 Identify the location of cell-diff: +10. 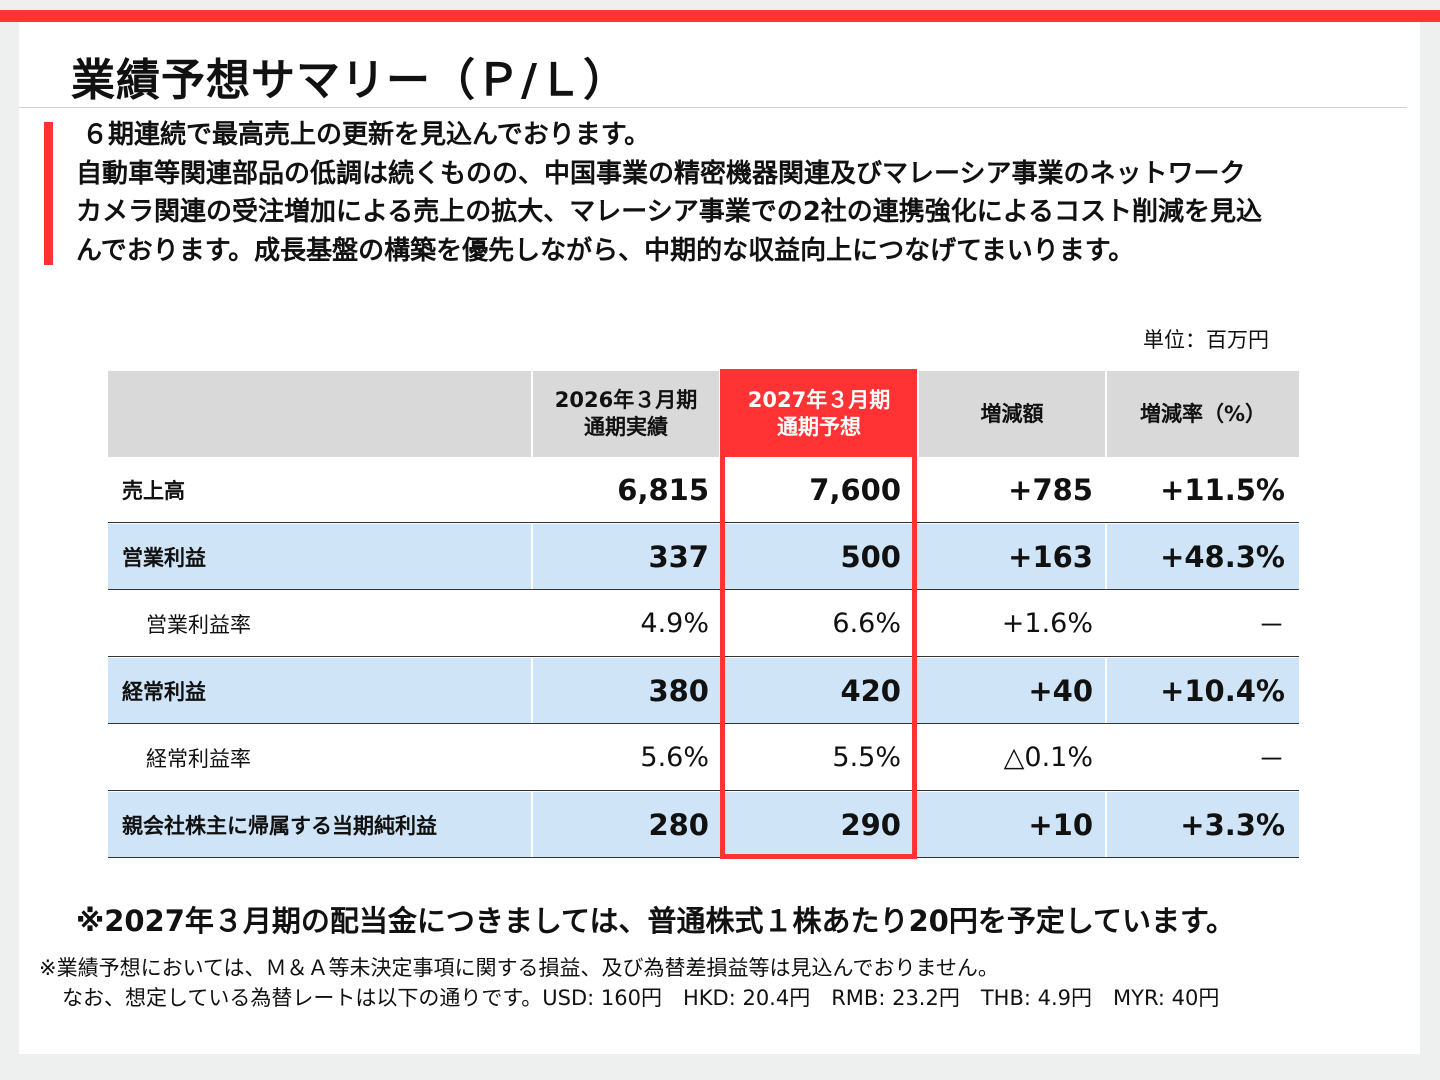
(1060, 824).